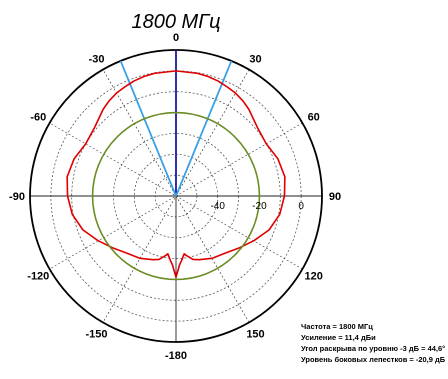 The image size is (448, 379). I want to click on radial-tick-labels: -40 -20 0, so click(257, 206).